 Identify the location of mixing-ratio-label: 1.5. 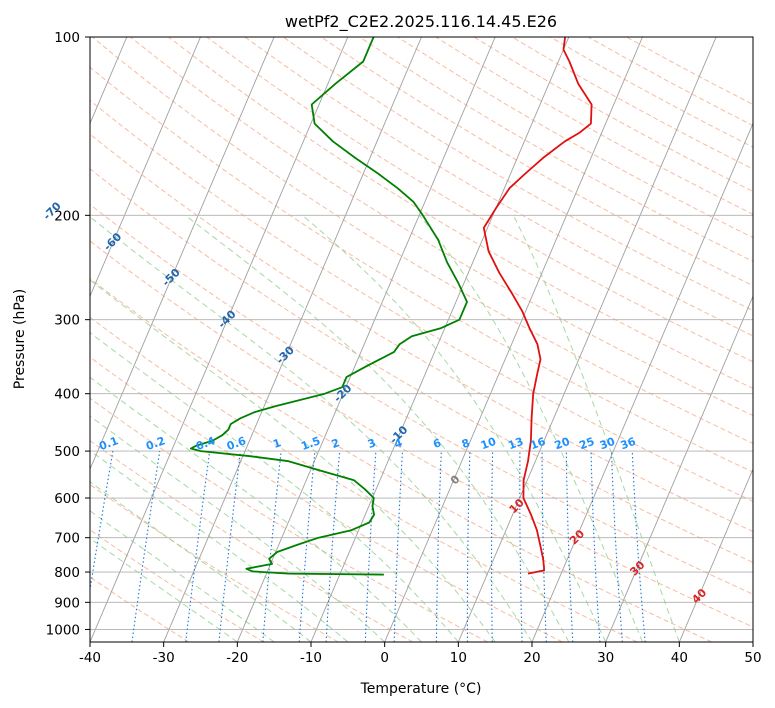
(310, 443).